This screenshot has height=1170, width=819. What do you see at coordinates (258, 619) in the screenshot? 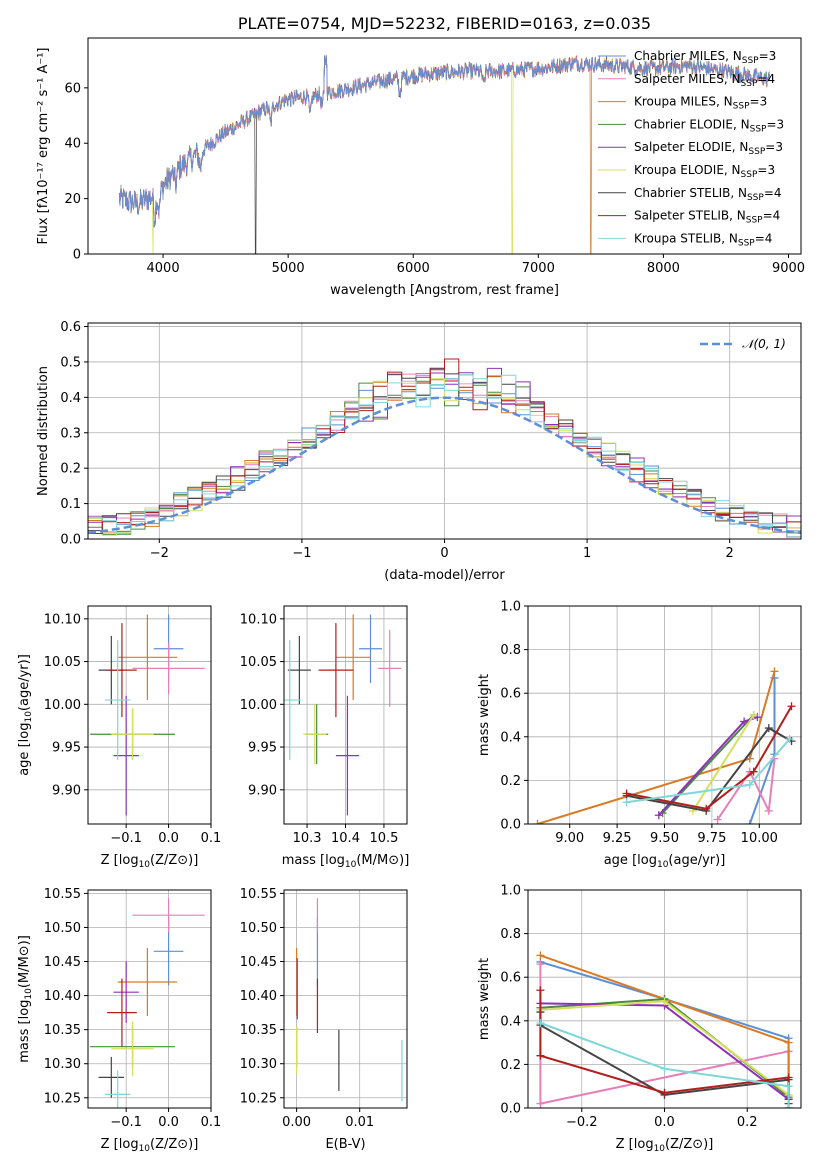
I see `y-tick-label: 10.10` at bounding box center [258, 619].